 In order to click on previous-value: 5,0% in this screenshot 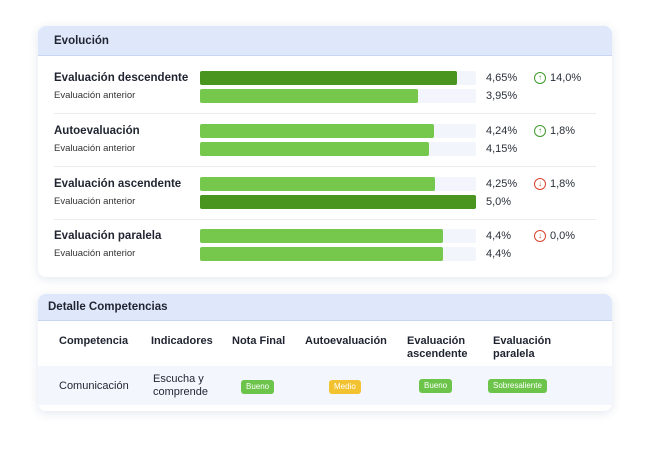, I will do `click(499, 202)`.